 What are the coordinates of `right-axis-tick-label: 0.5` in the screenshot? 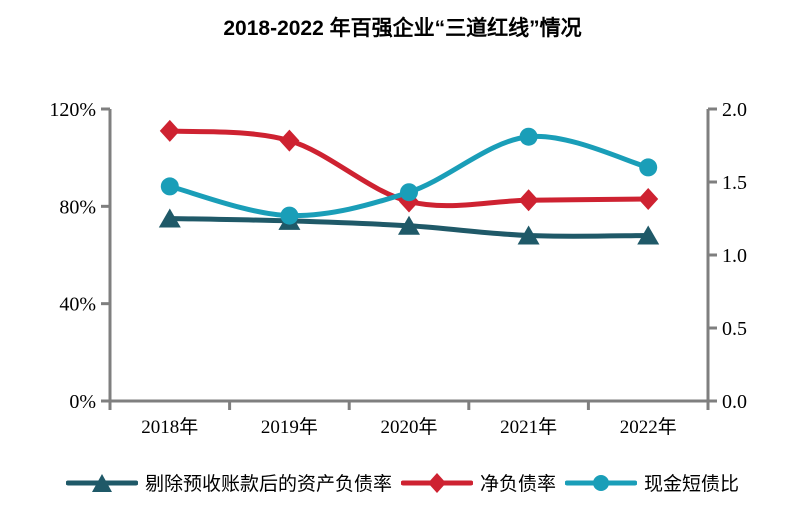 It's located at (734, 329).